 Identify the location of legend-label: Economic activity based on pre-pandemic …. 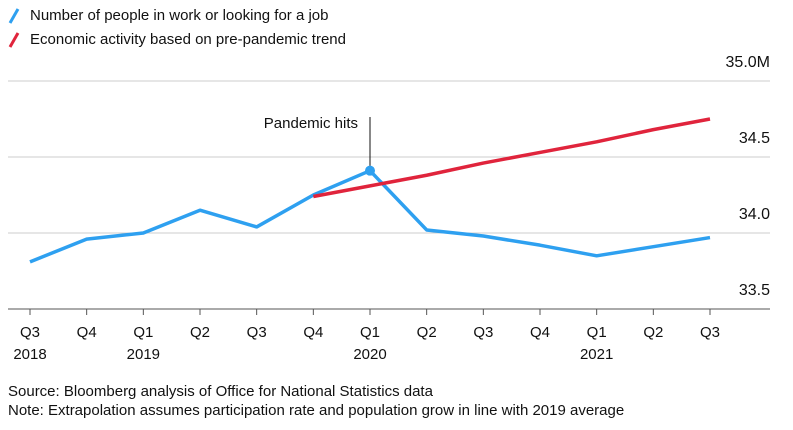
(188, 39).